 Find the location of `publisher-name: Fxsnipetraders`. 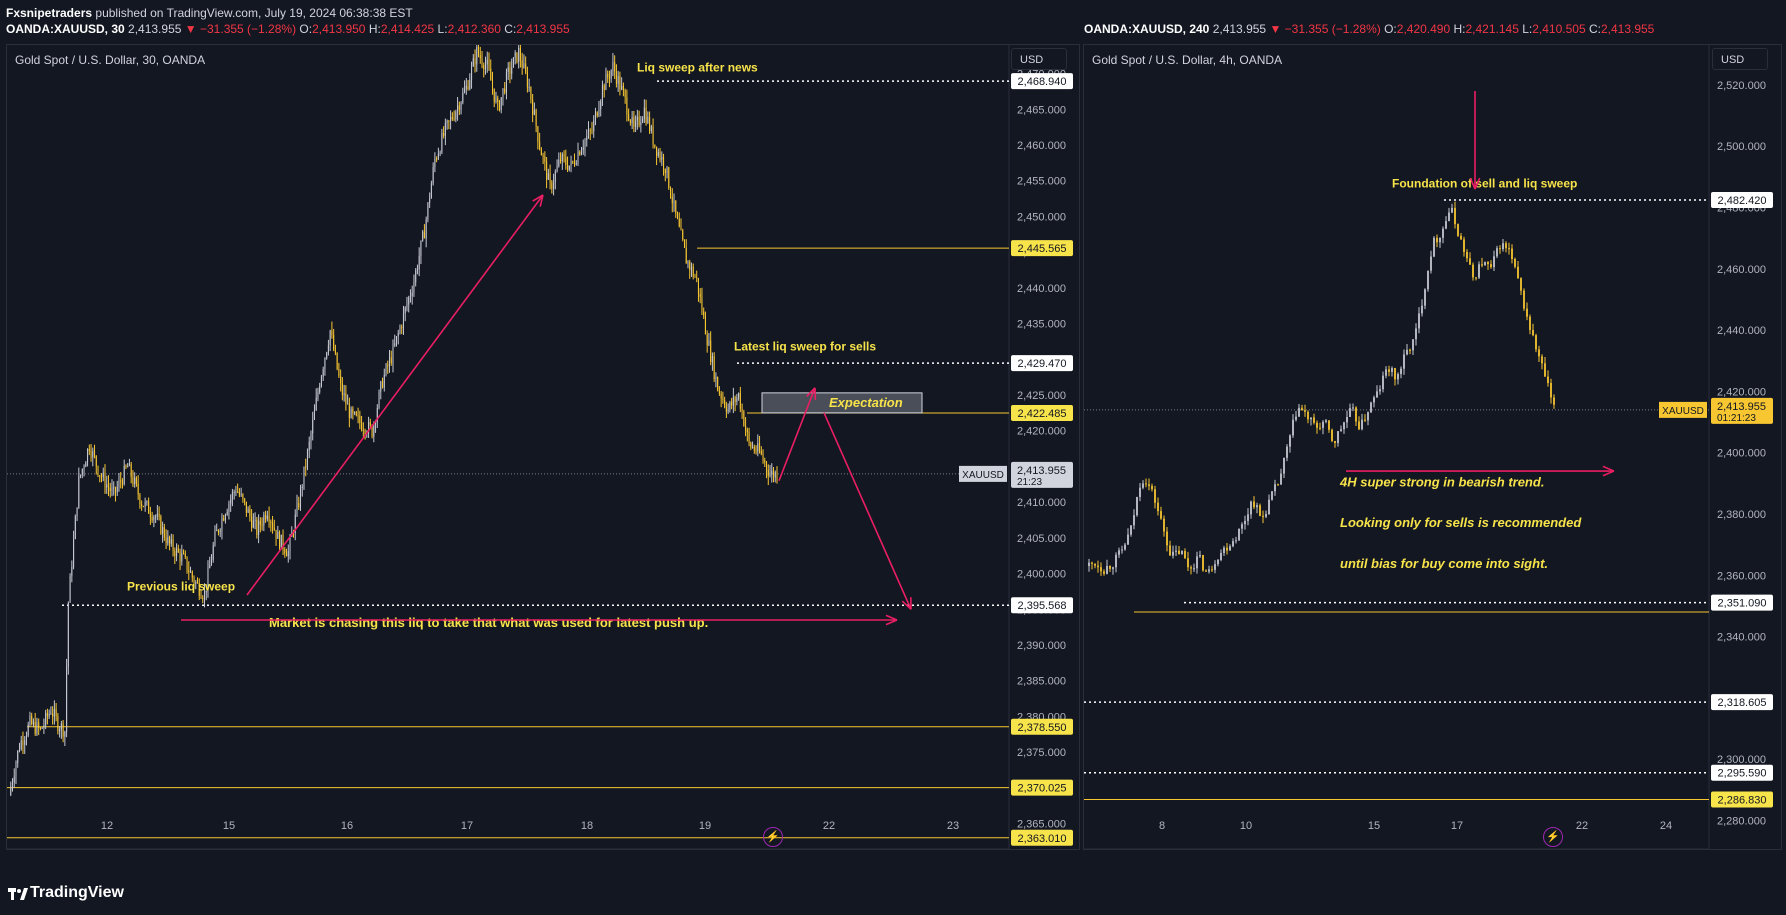

publisher-name: Fxsnipetraders is located at coordinates (49, 13).